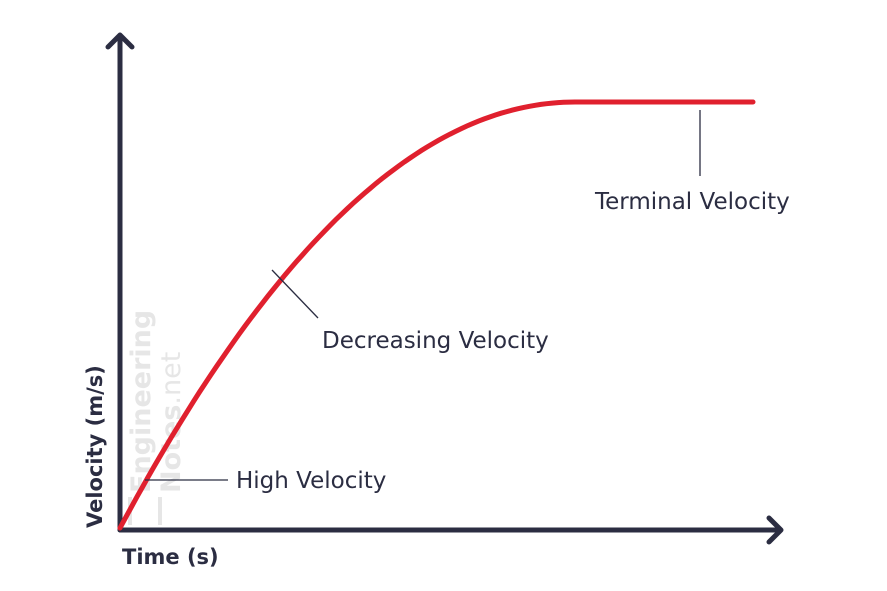 Image resolution: width=887 pixels, height=591 pixels. I want to click on watermark-line2: Notes.net, so click(171, 422).